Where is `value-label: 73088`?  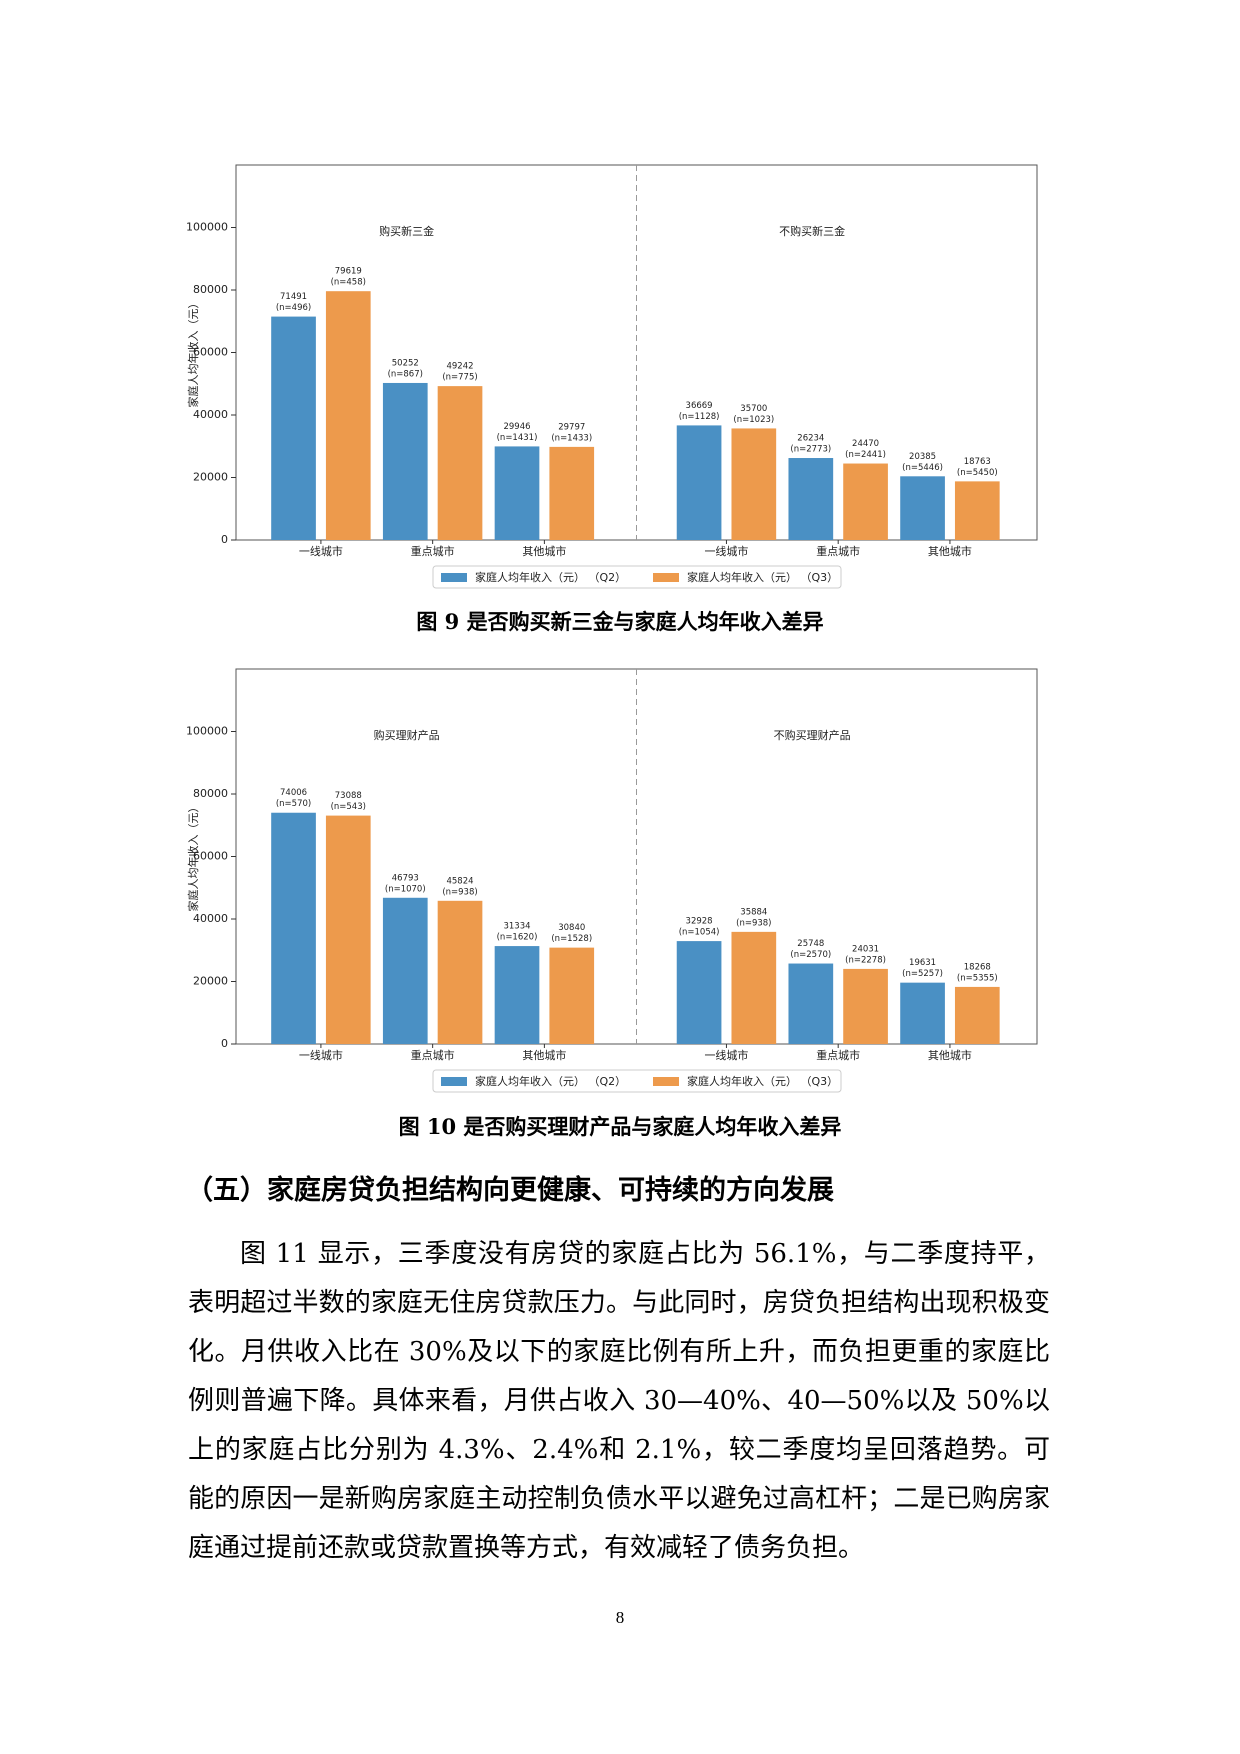
value-label: 73088 is located at coordinates (348, 796).